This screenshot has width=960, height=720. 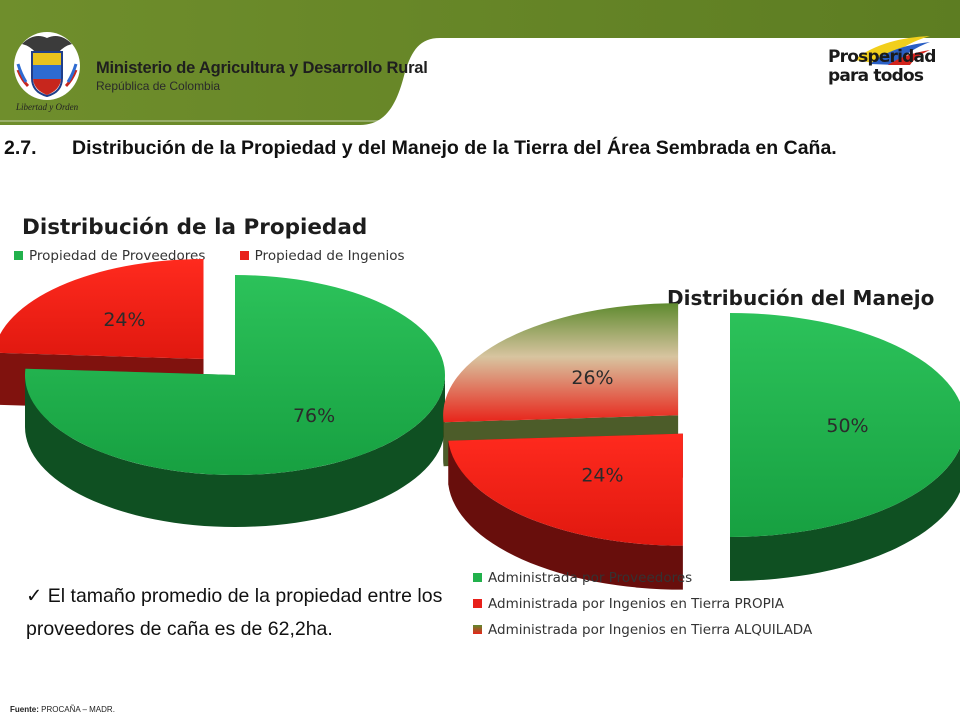 What do you see at coordinates (592, 378) in the screenshot?
I see `pie-label-2-3: 26%` at bounding box center [592, 378].